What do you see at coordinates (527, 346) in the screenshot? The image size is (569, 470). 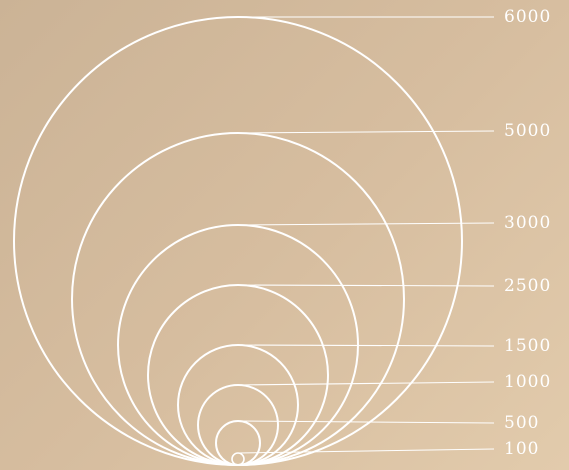 I see `label-1500: 1500` at bounding box center [527, 346].